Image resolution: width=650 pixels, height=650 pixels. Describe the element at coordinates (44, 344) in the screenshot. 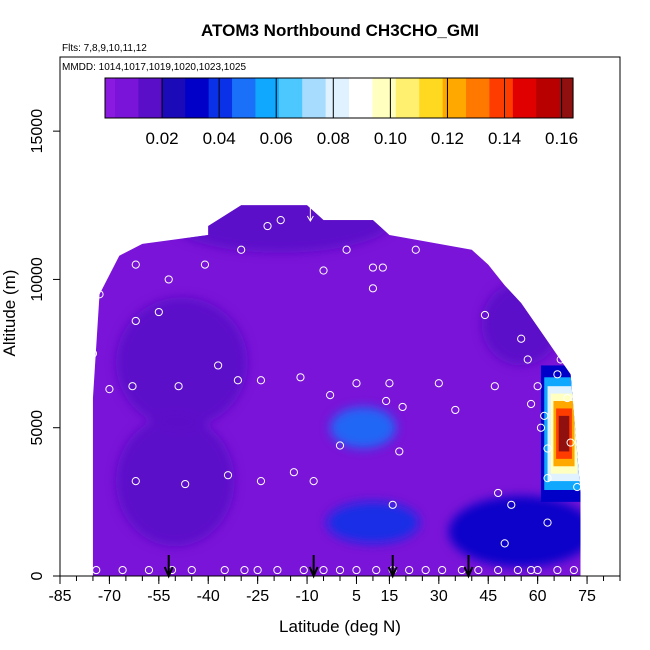

I see `y-axis: 0 5000 10000 15000` at that location.